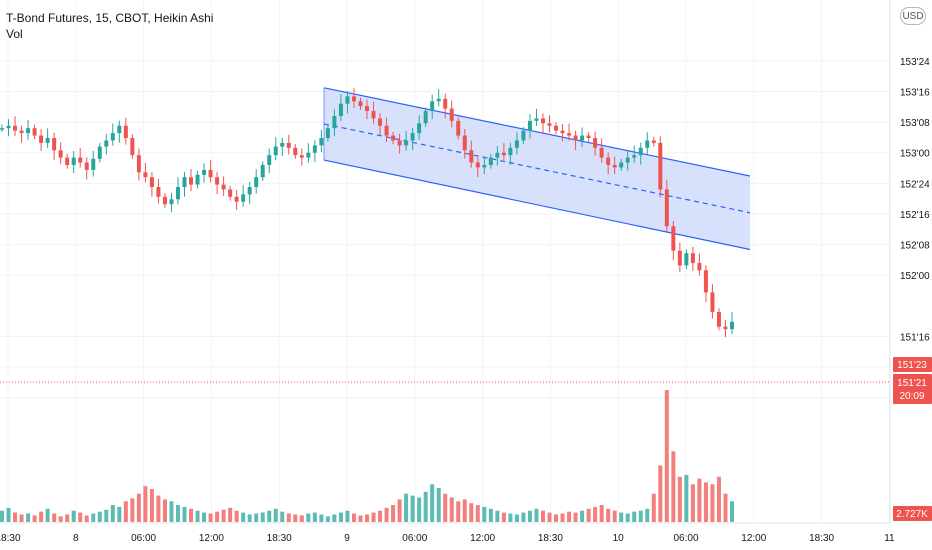 This screenshot has width=932, height=550. Describe the element at coordinates (889, 538) in the screenshot. I see `time-tick-label: 11` at that location.